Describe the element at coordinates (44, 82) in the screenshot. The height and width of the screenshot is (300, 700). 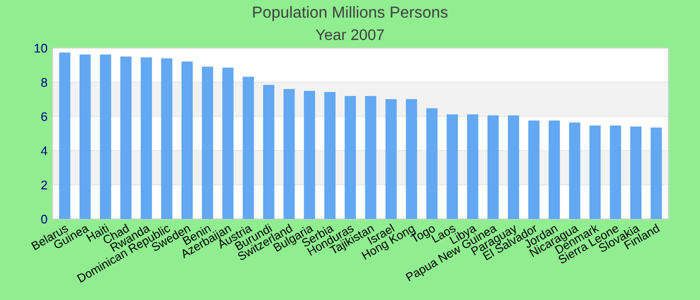
I see `y-tick-label: 8` at that location.